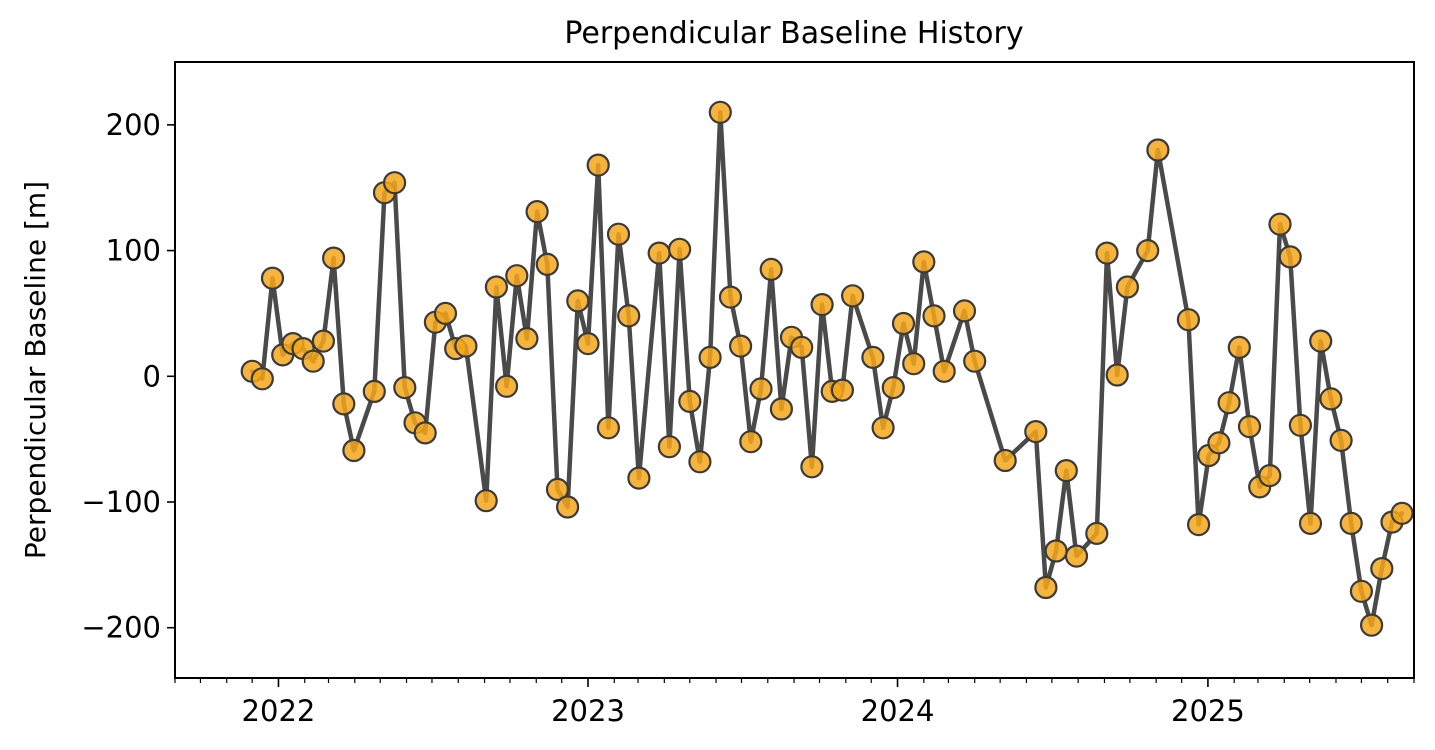  Describe the element at coordinates (1208, 711) in the screenshot. I see `x-tick-label: 2025` at that location.